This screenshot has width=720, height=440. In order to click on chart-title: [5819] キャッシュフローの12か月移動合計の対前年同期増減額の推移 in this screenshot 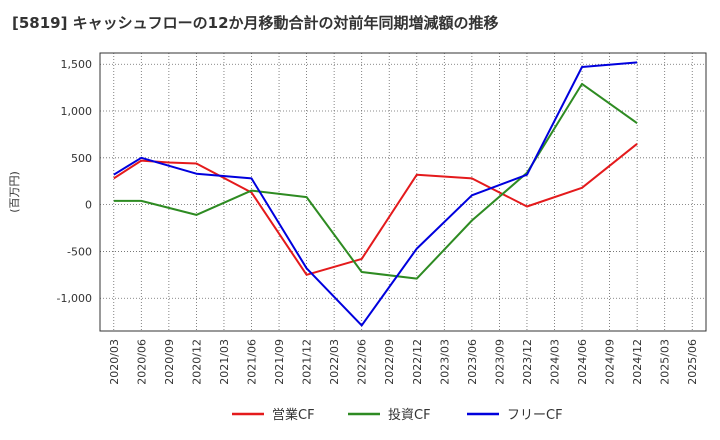, I will do `click(255, 23)`.